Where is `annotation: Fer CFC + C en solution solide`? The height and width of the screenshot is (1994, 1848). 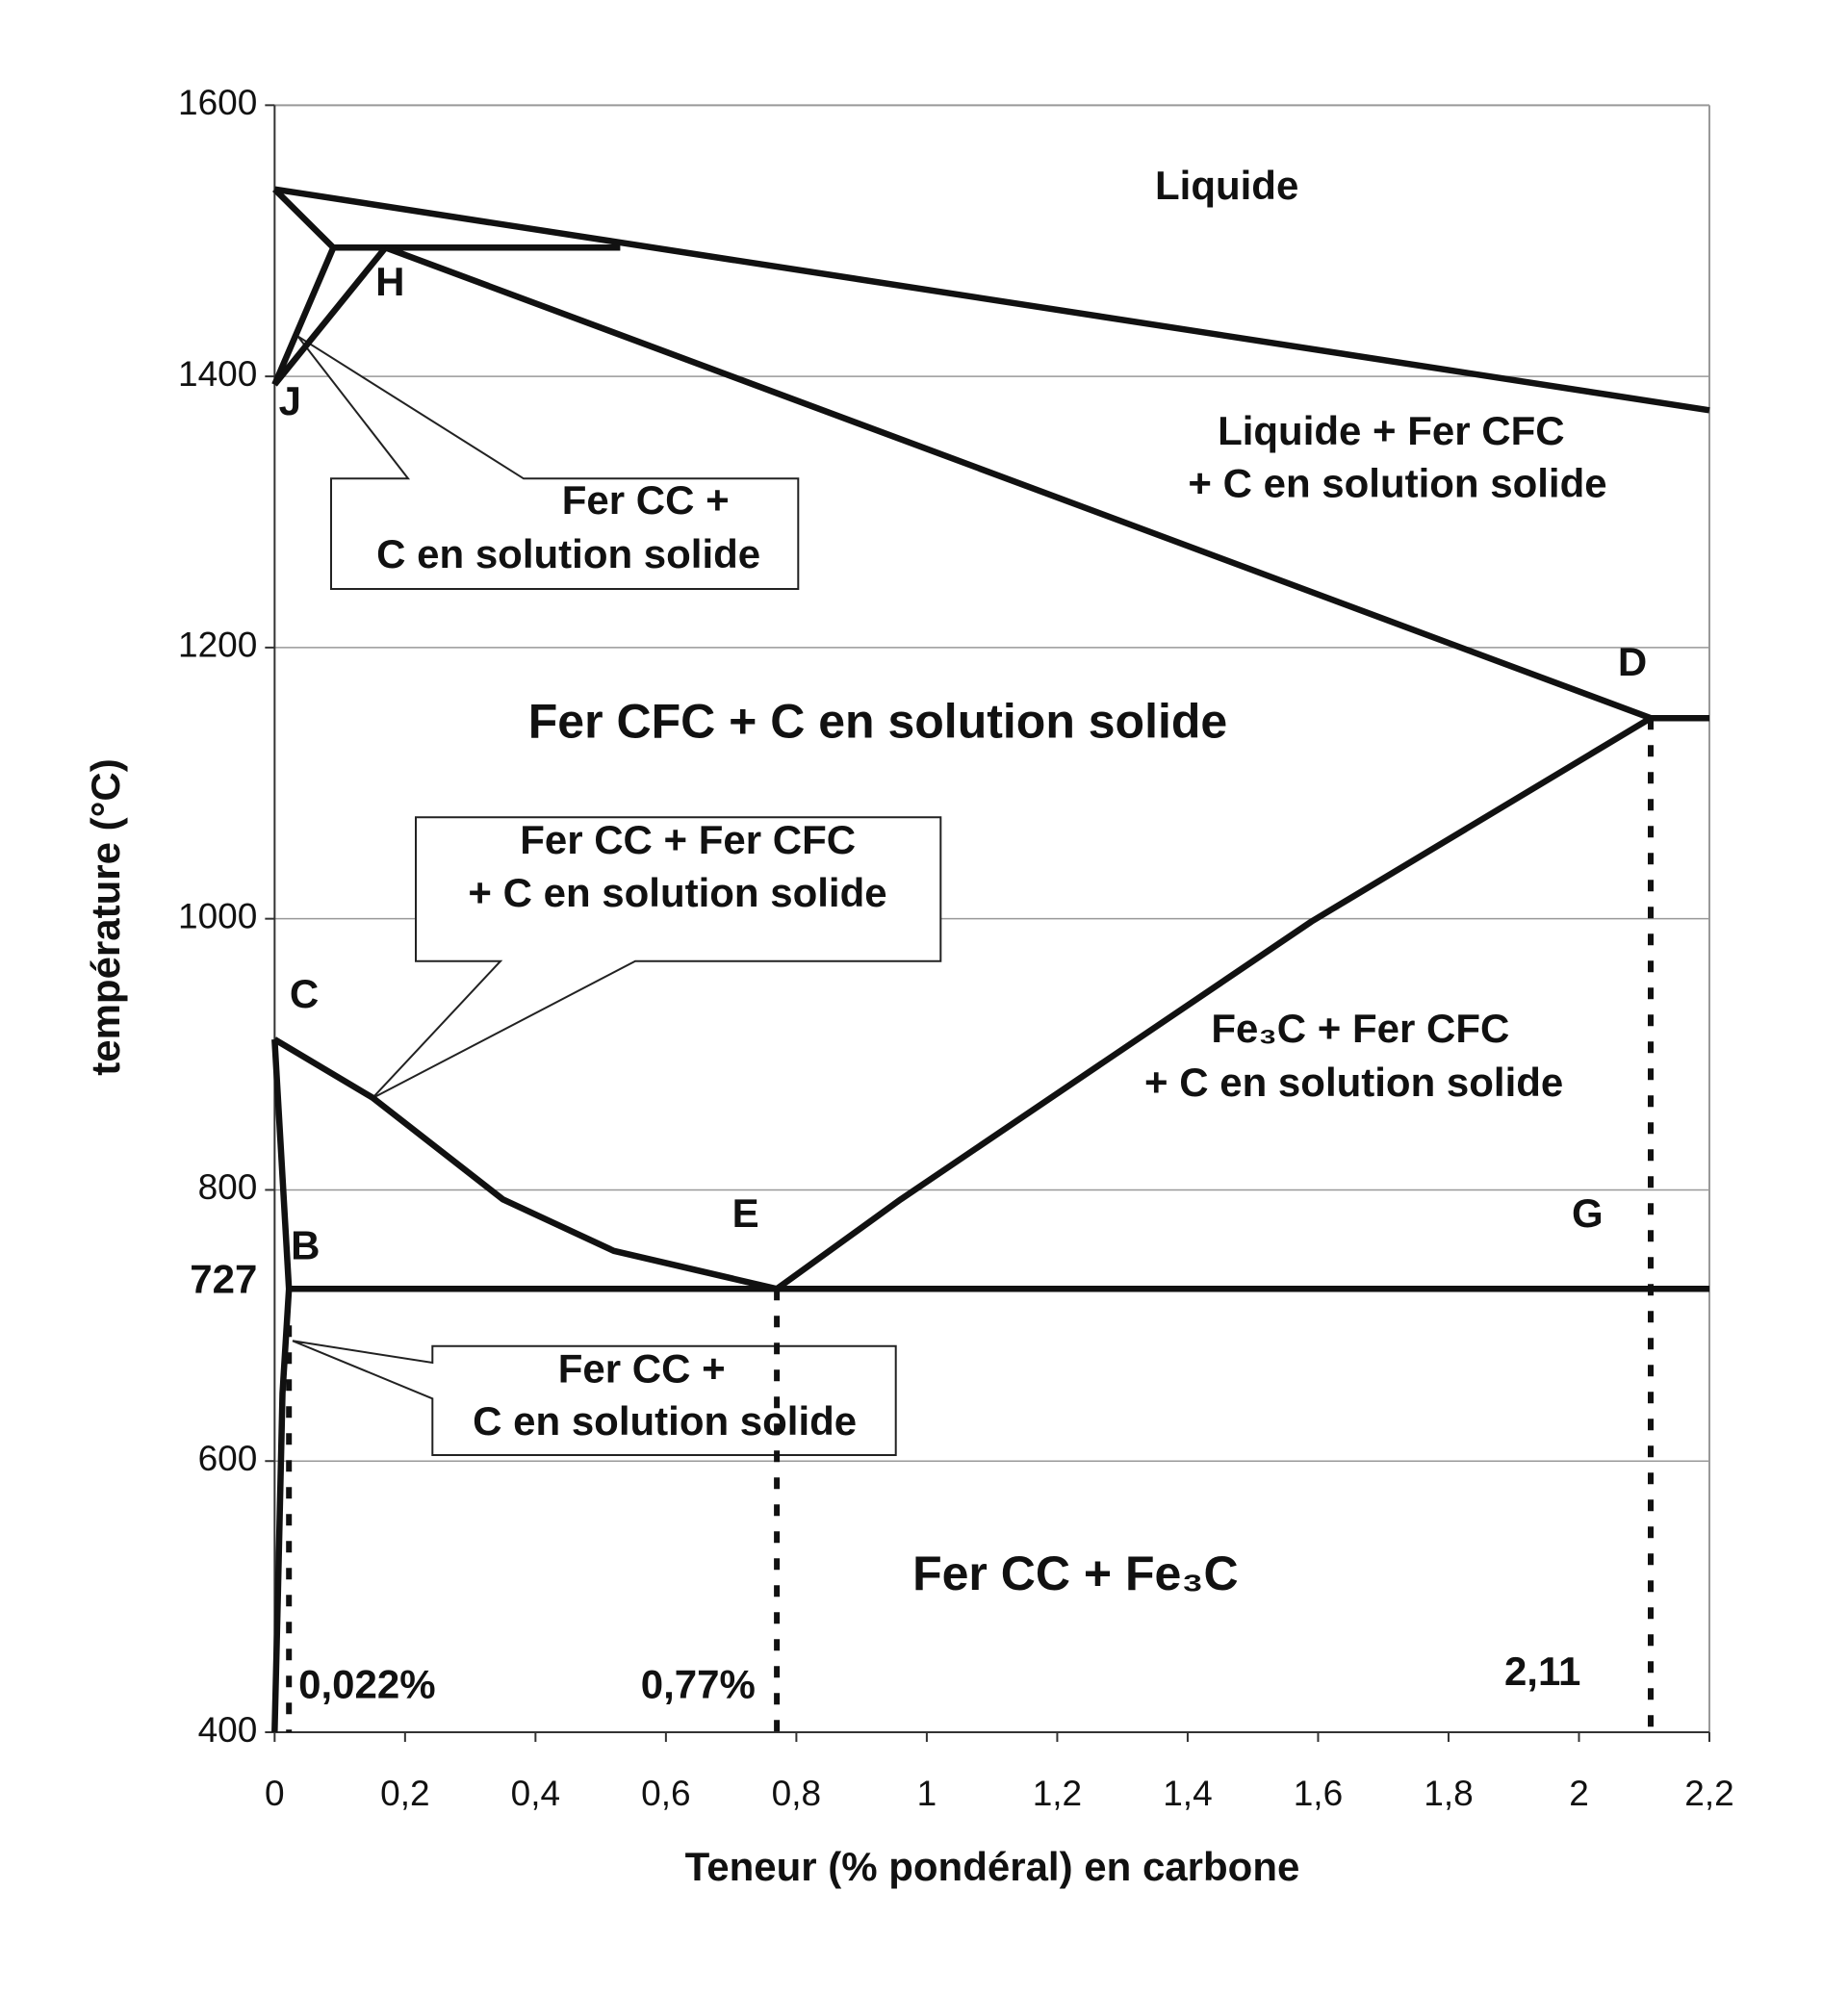 annotation: Fer CFC + C en solution solide is located at coordinates (877, 722).